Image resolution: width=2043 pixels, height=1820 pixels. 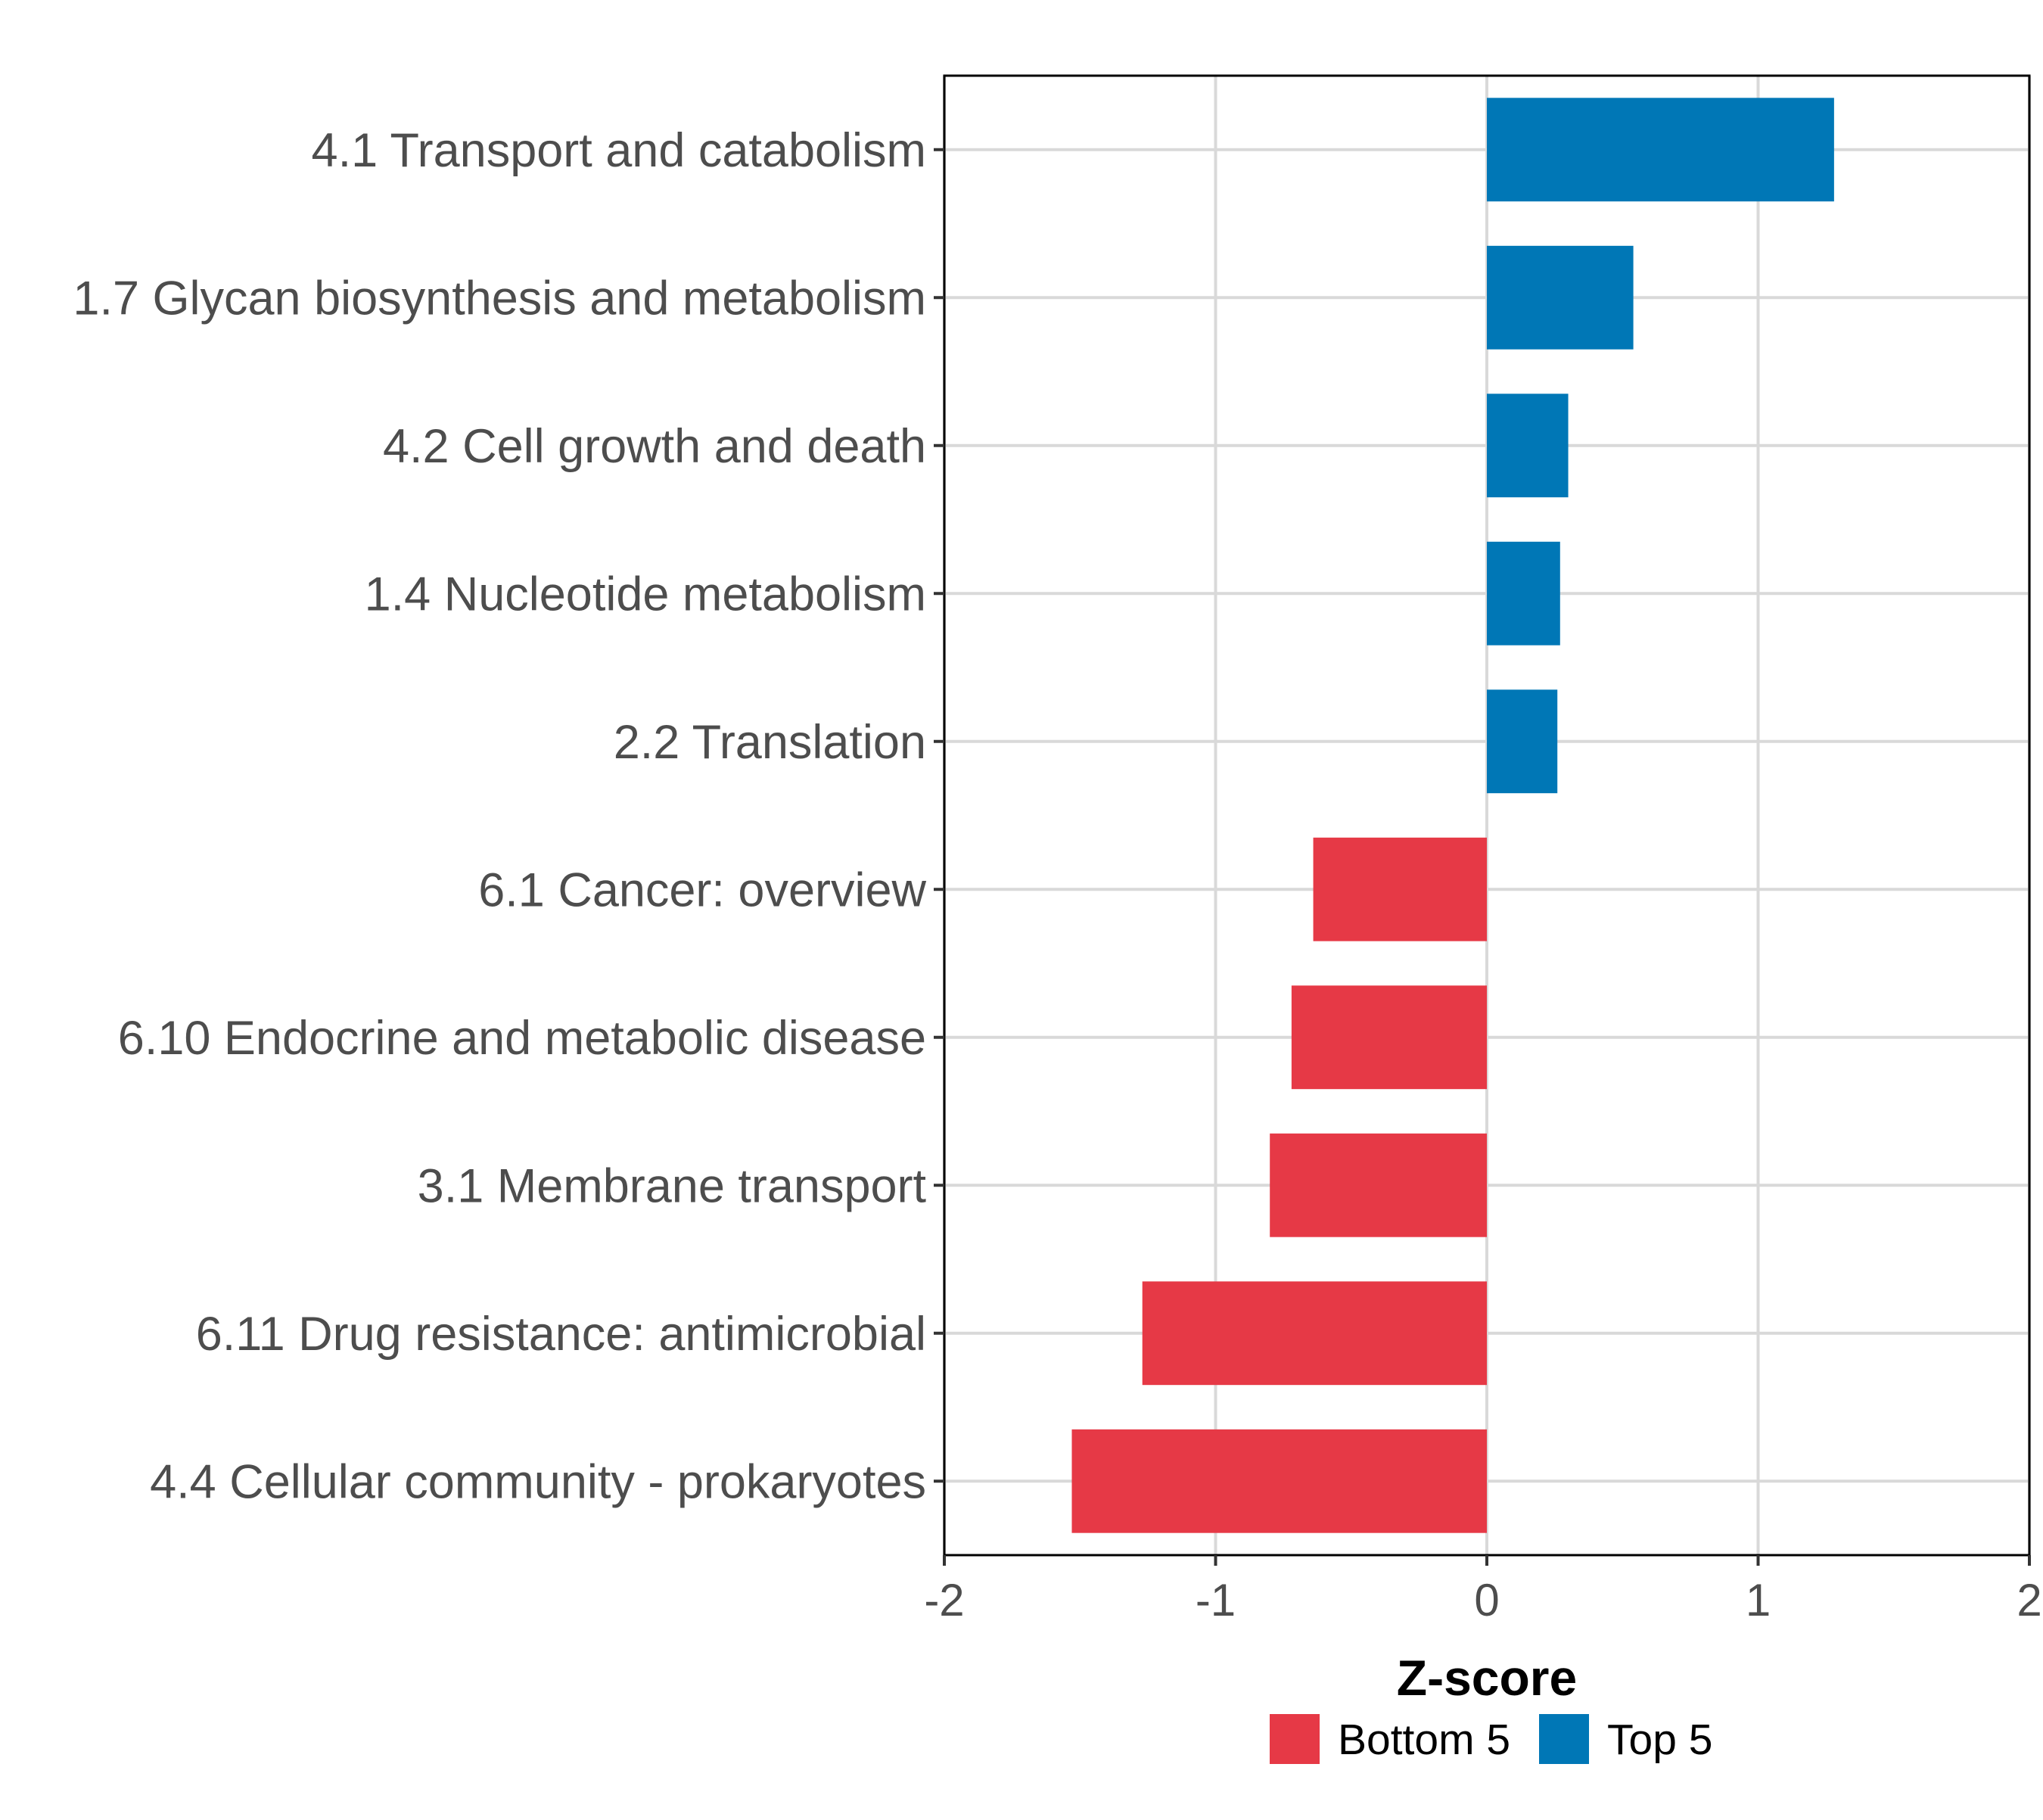 I want to click on legend-label-2: Top 5, so click(x=1660, y=1740).